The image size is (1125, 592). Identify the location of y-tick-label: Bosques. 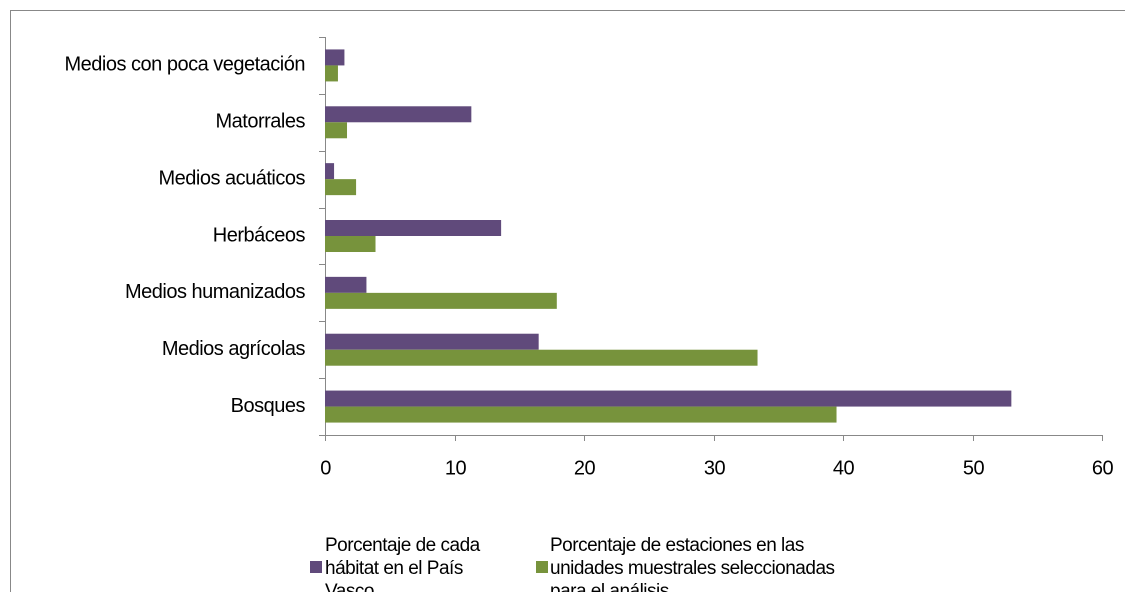
(268, 406).